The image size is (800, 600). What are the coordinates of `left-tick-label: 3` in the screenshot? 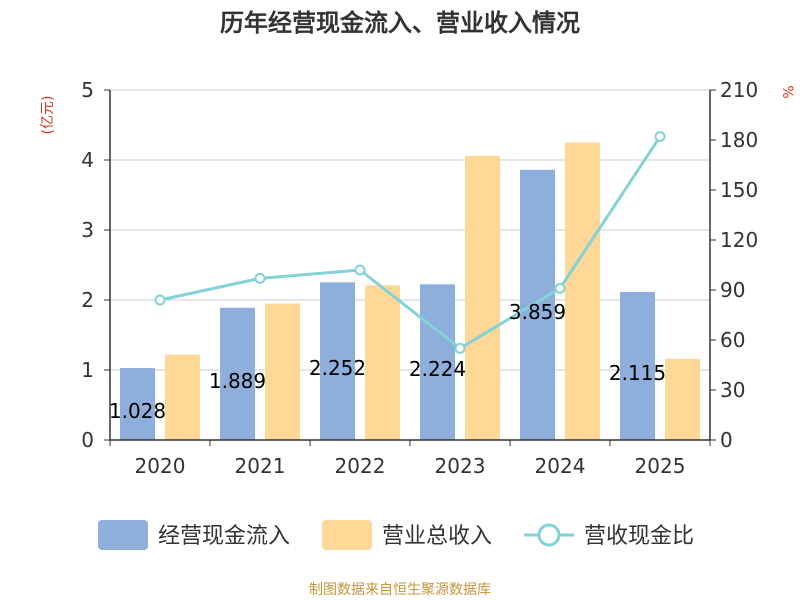 It's located at (87, 230).